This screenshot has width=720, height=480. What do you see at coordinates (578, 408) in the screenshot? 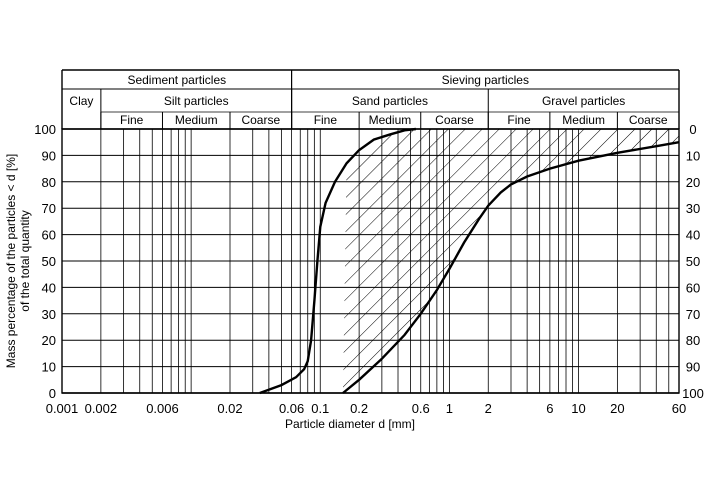
I see `x-tick-label: 10` at bounding box center [578, 408].